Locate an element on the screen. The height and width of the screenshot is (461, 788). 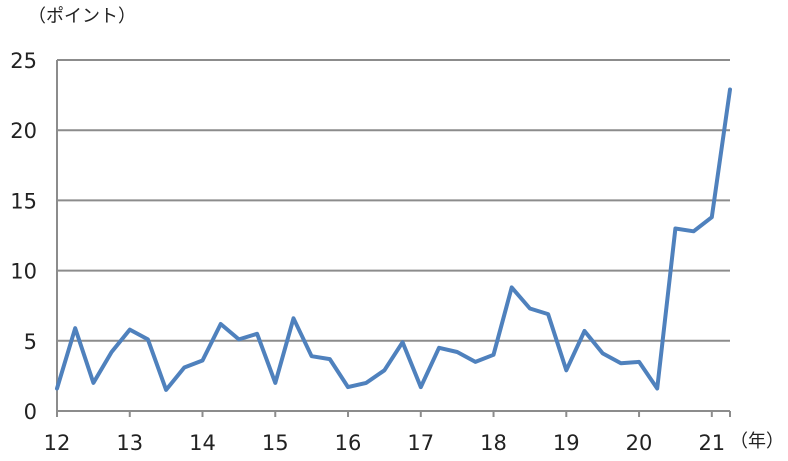
y-tick-label: 5 is located at coordinates (30, 342).